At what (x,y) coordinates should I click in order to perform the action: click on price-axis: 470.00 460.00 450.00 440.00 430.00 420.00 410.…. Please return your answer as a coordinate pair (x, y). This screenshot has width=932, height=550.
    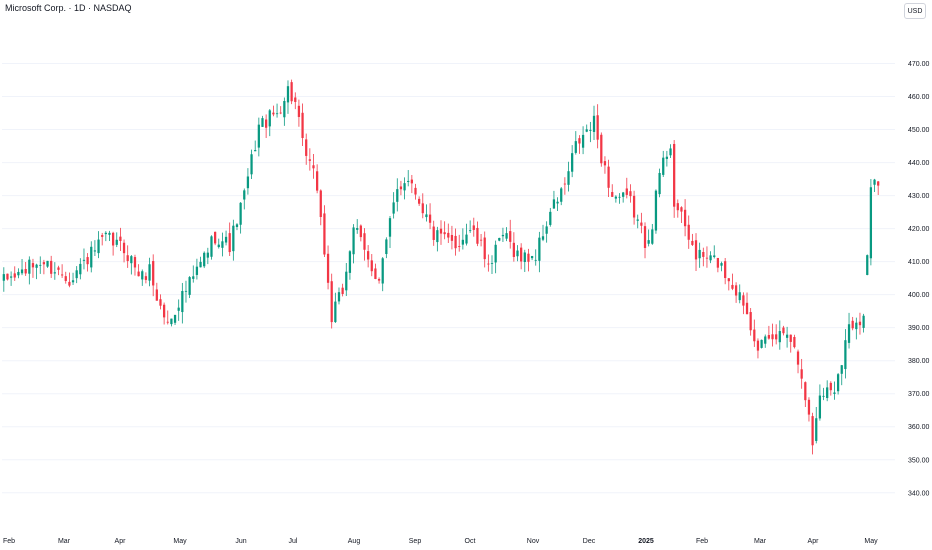
    Looking at the image, I should click on (919, 279).